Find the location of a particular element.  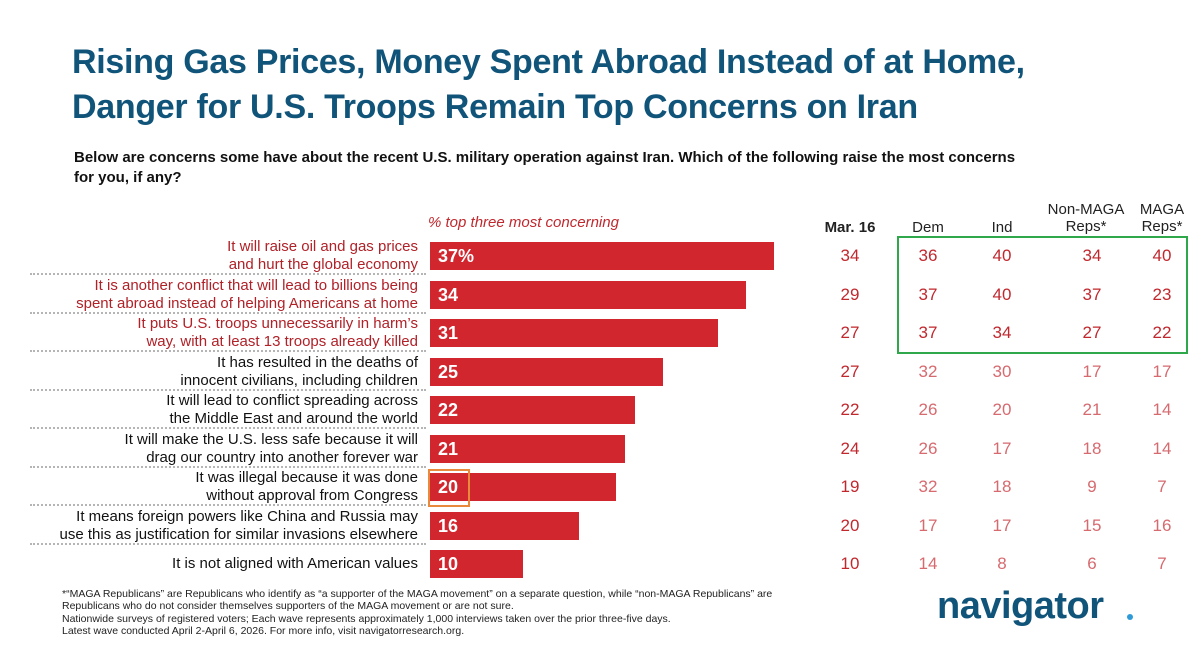

table-cell: 10 is located at coordinates (850, 563).